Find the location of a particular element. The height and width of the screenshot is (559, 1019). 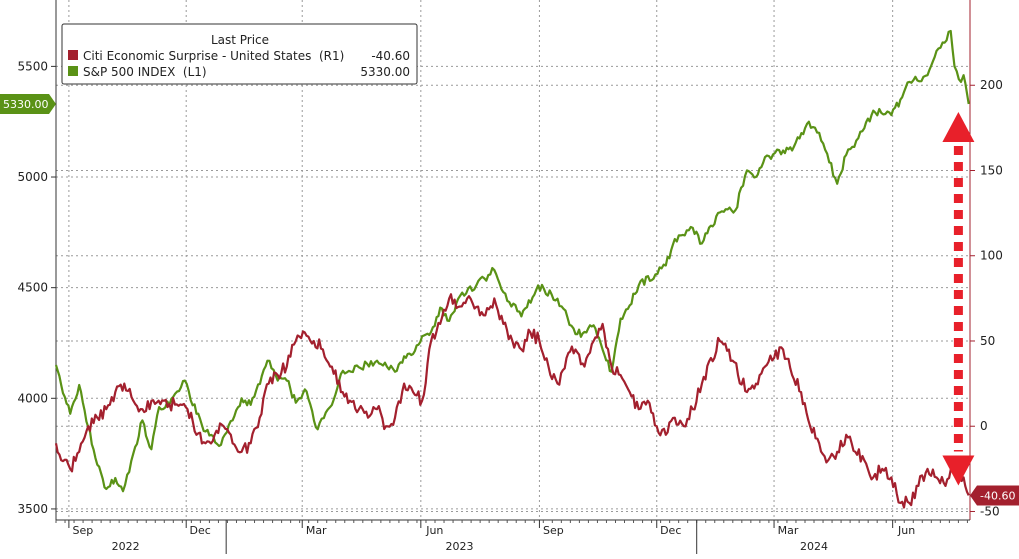

arrow-head-down is located at coordinates (958, 470).